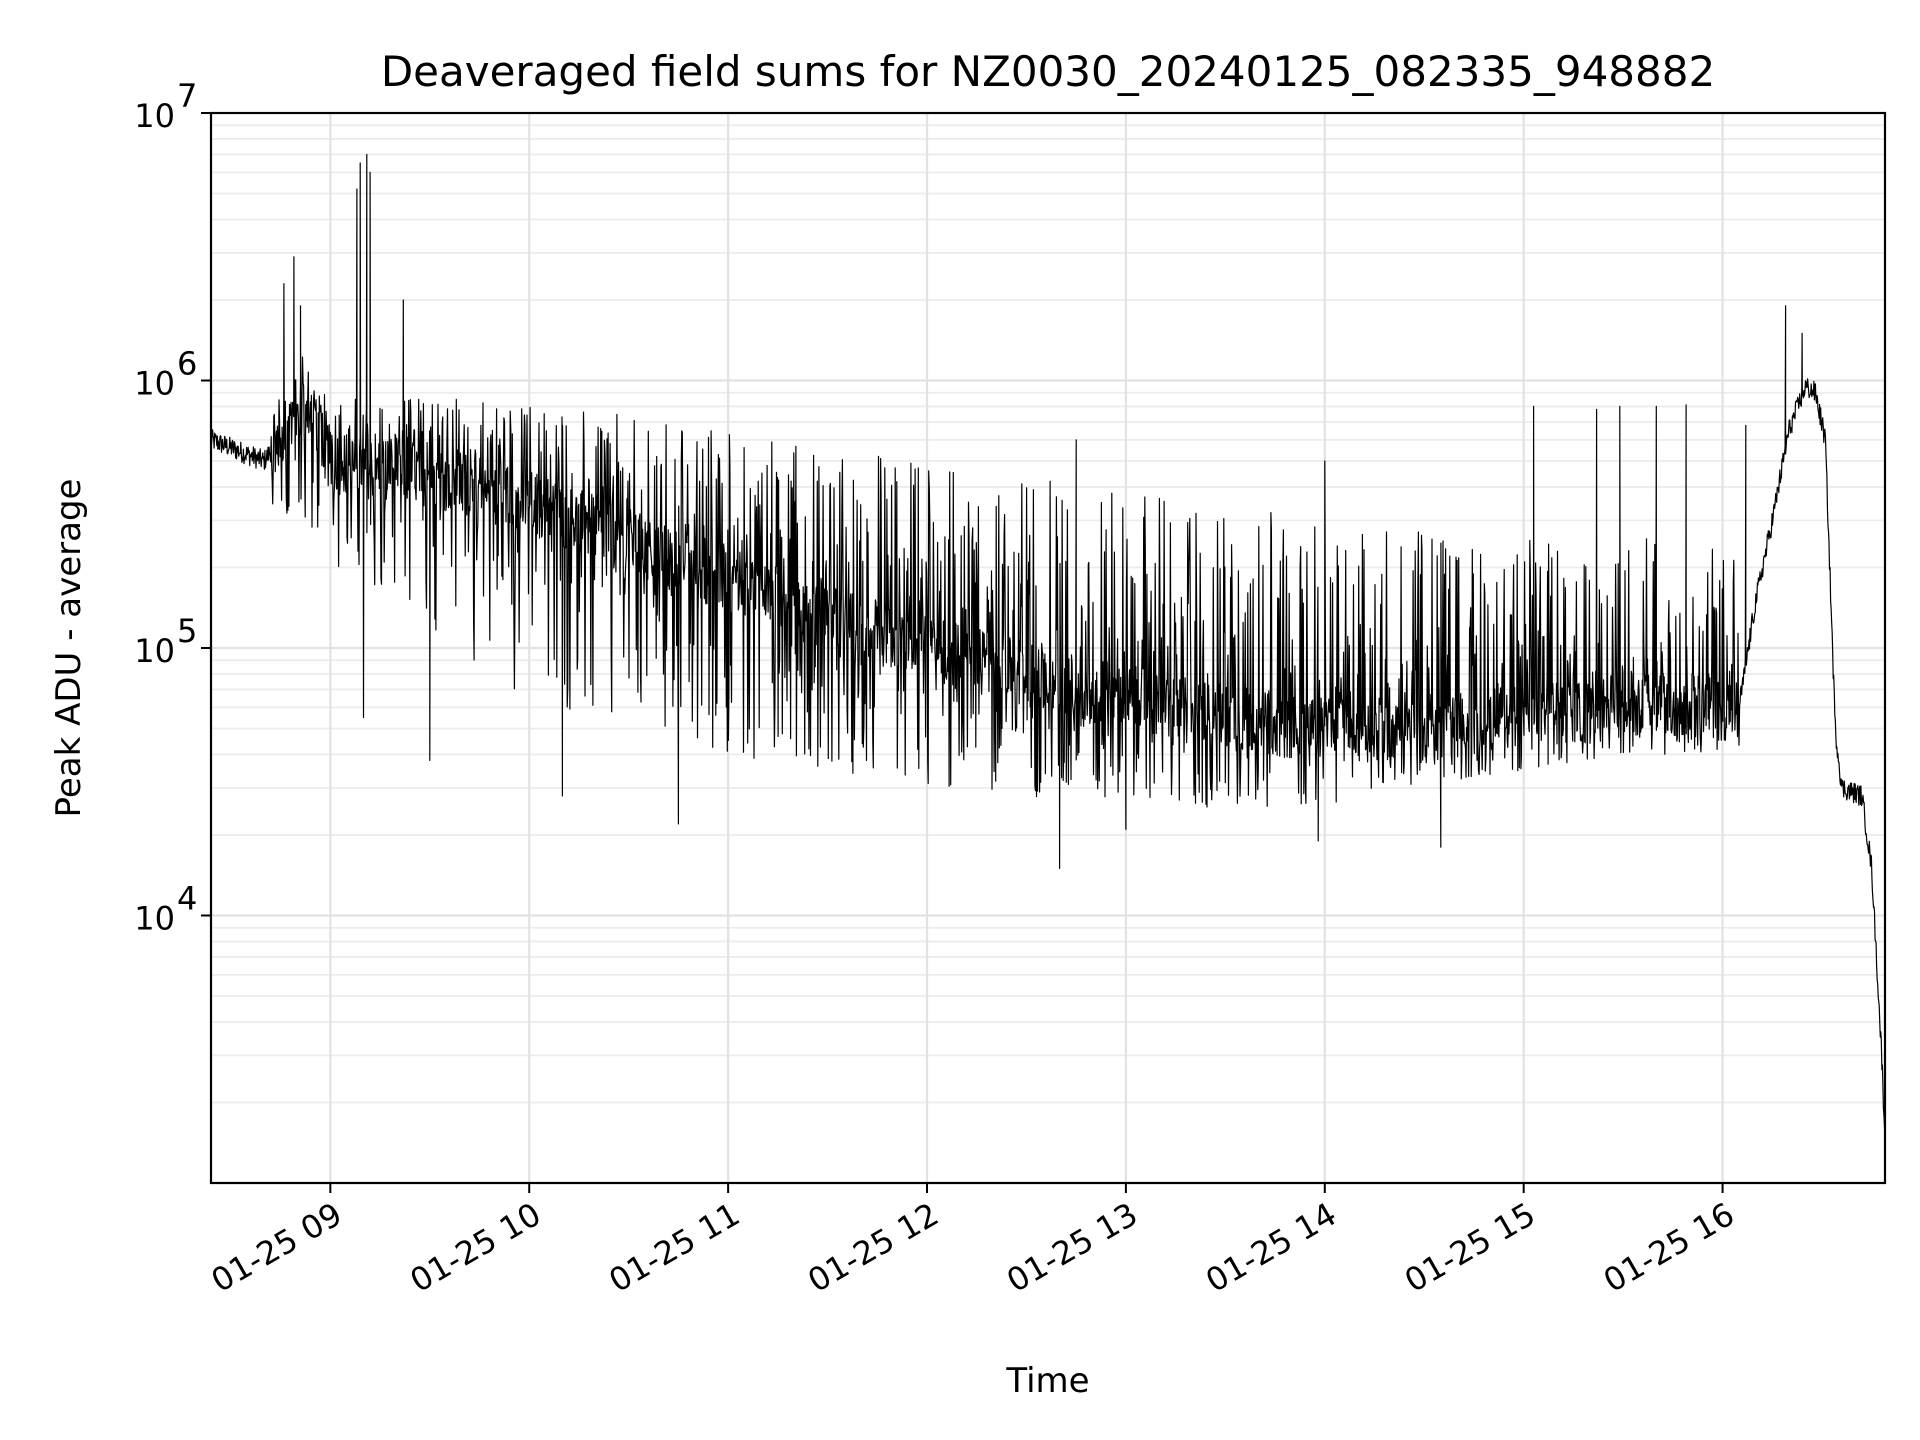  What do you see at coordinates (1047, 1381) in the screenshot?
I see `x-axis-label: Time` at bounding box center [1047, 1381].